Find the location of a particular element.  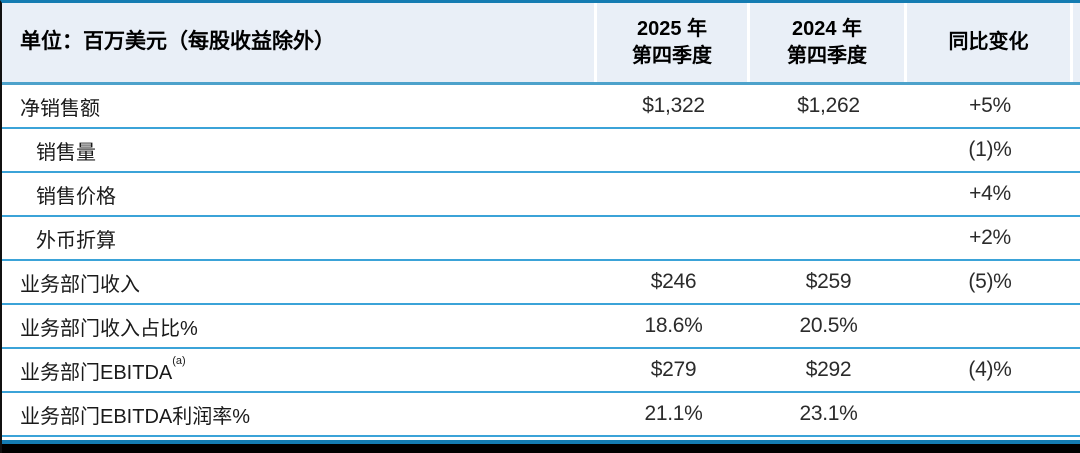

value-yoy-change: +2% is located at coordinates (990, 237).